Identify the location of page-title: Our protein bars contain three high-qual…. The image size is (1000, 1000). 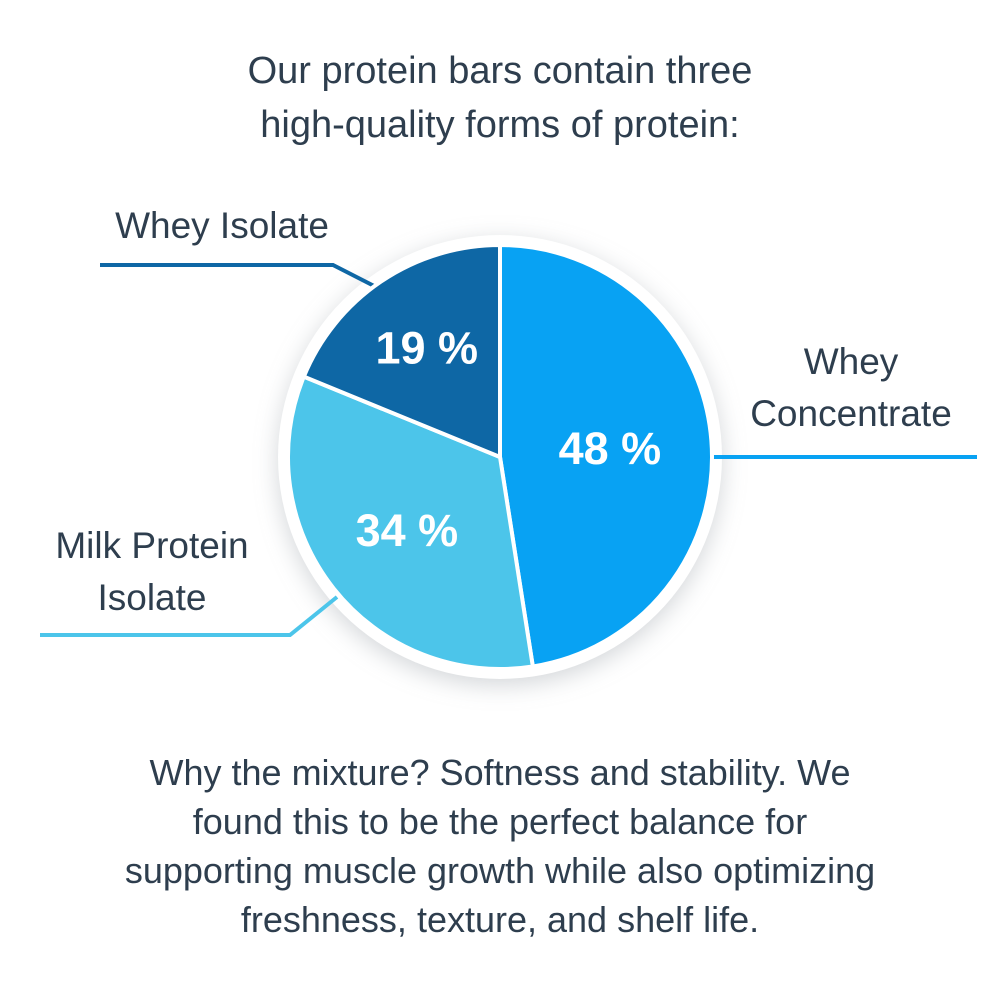
(500, 98).